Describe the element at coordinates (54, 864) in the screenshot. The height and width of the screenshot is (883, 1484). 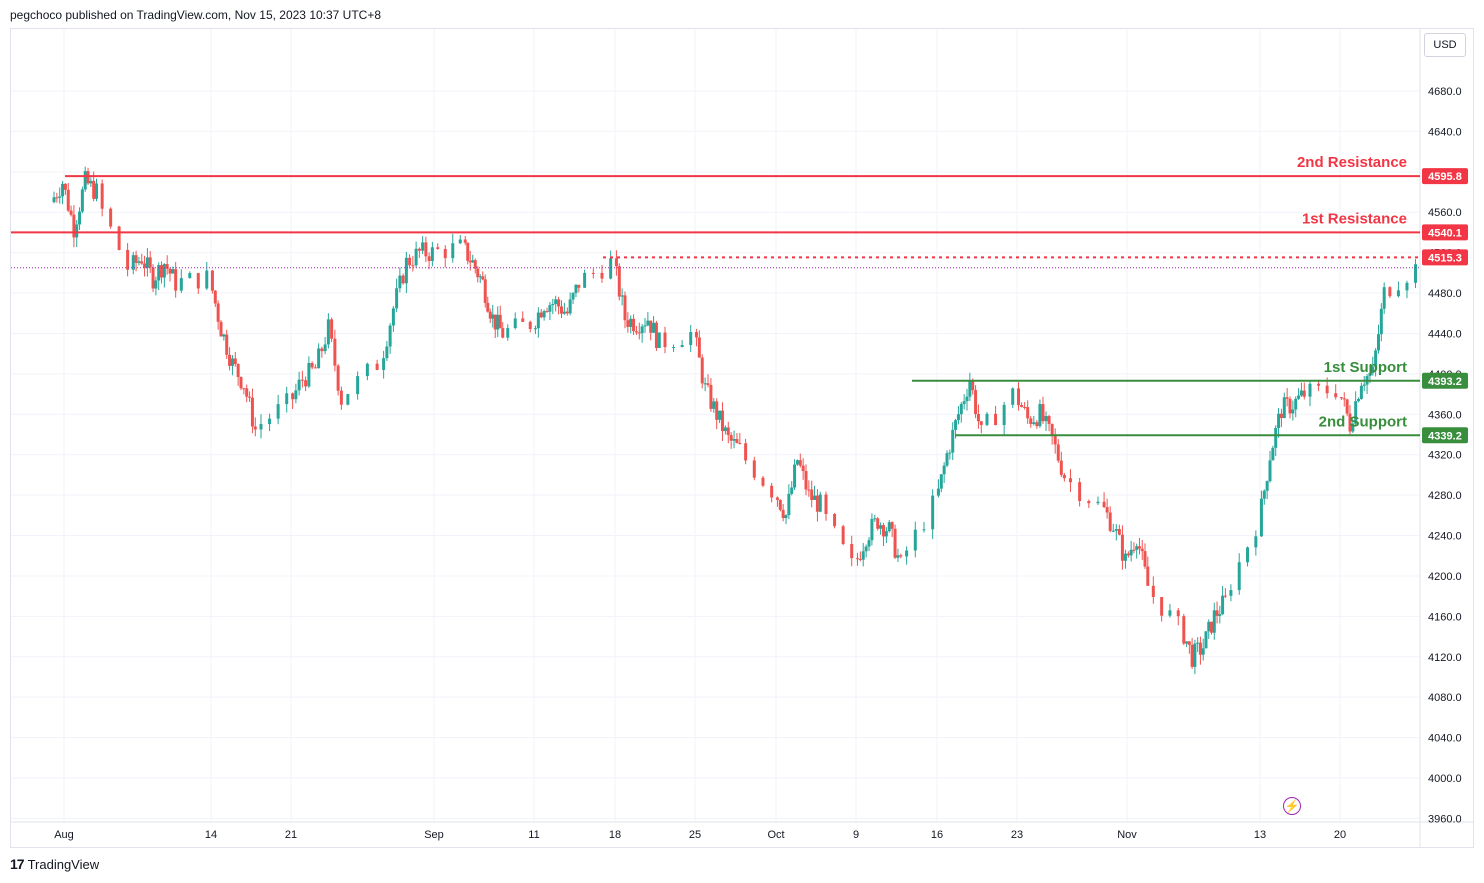
I see `brand-footer: 17 TradingView` at that location.